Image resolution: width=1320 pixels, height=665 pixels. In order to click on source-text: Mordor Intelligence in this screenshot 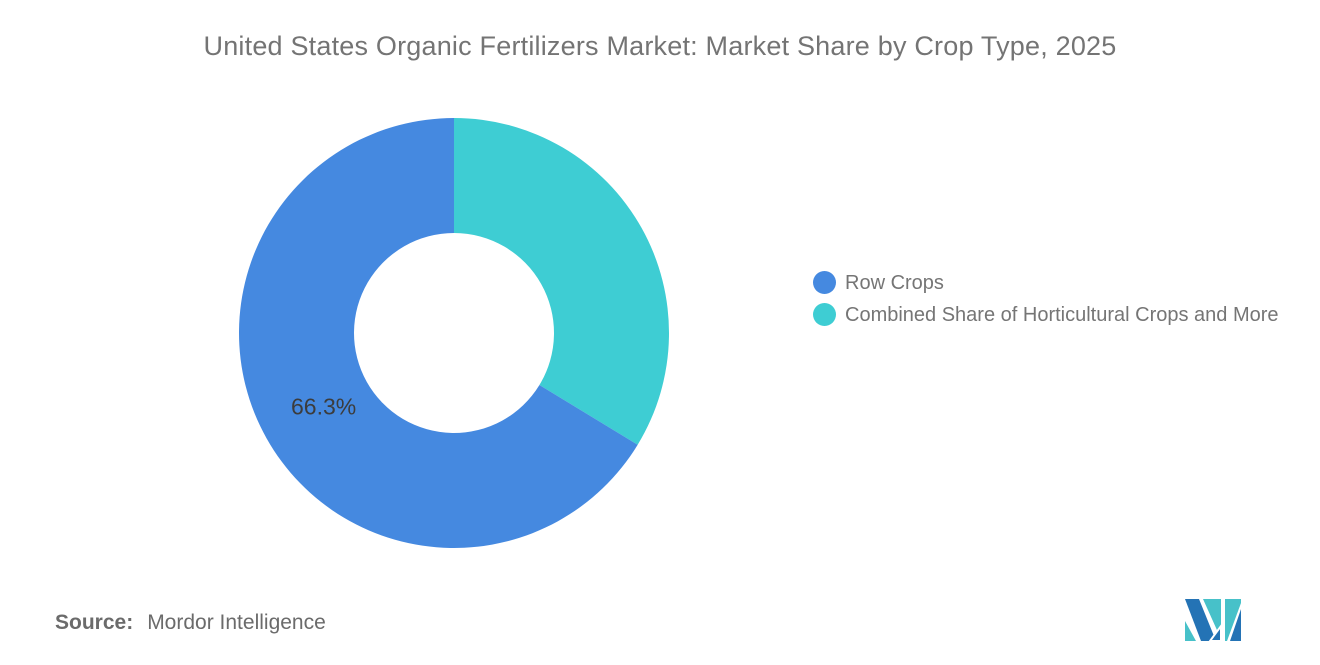, I will do `click(236, 622)`.